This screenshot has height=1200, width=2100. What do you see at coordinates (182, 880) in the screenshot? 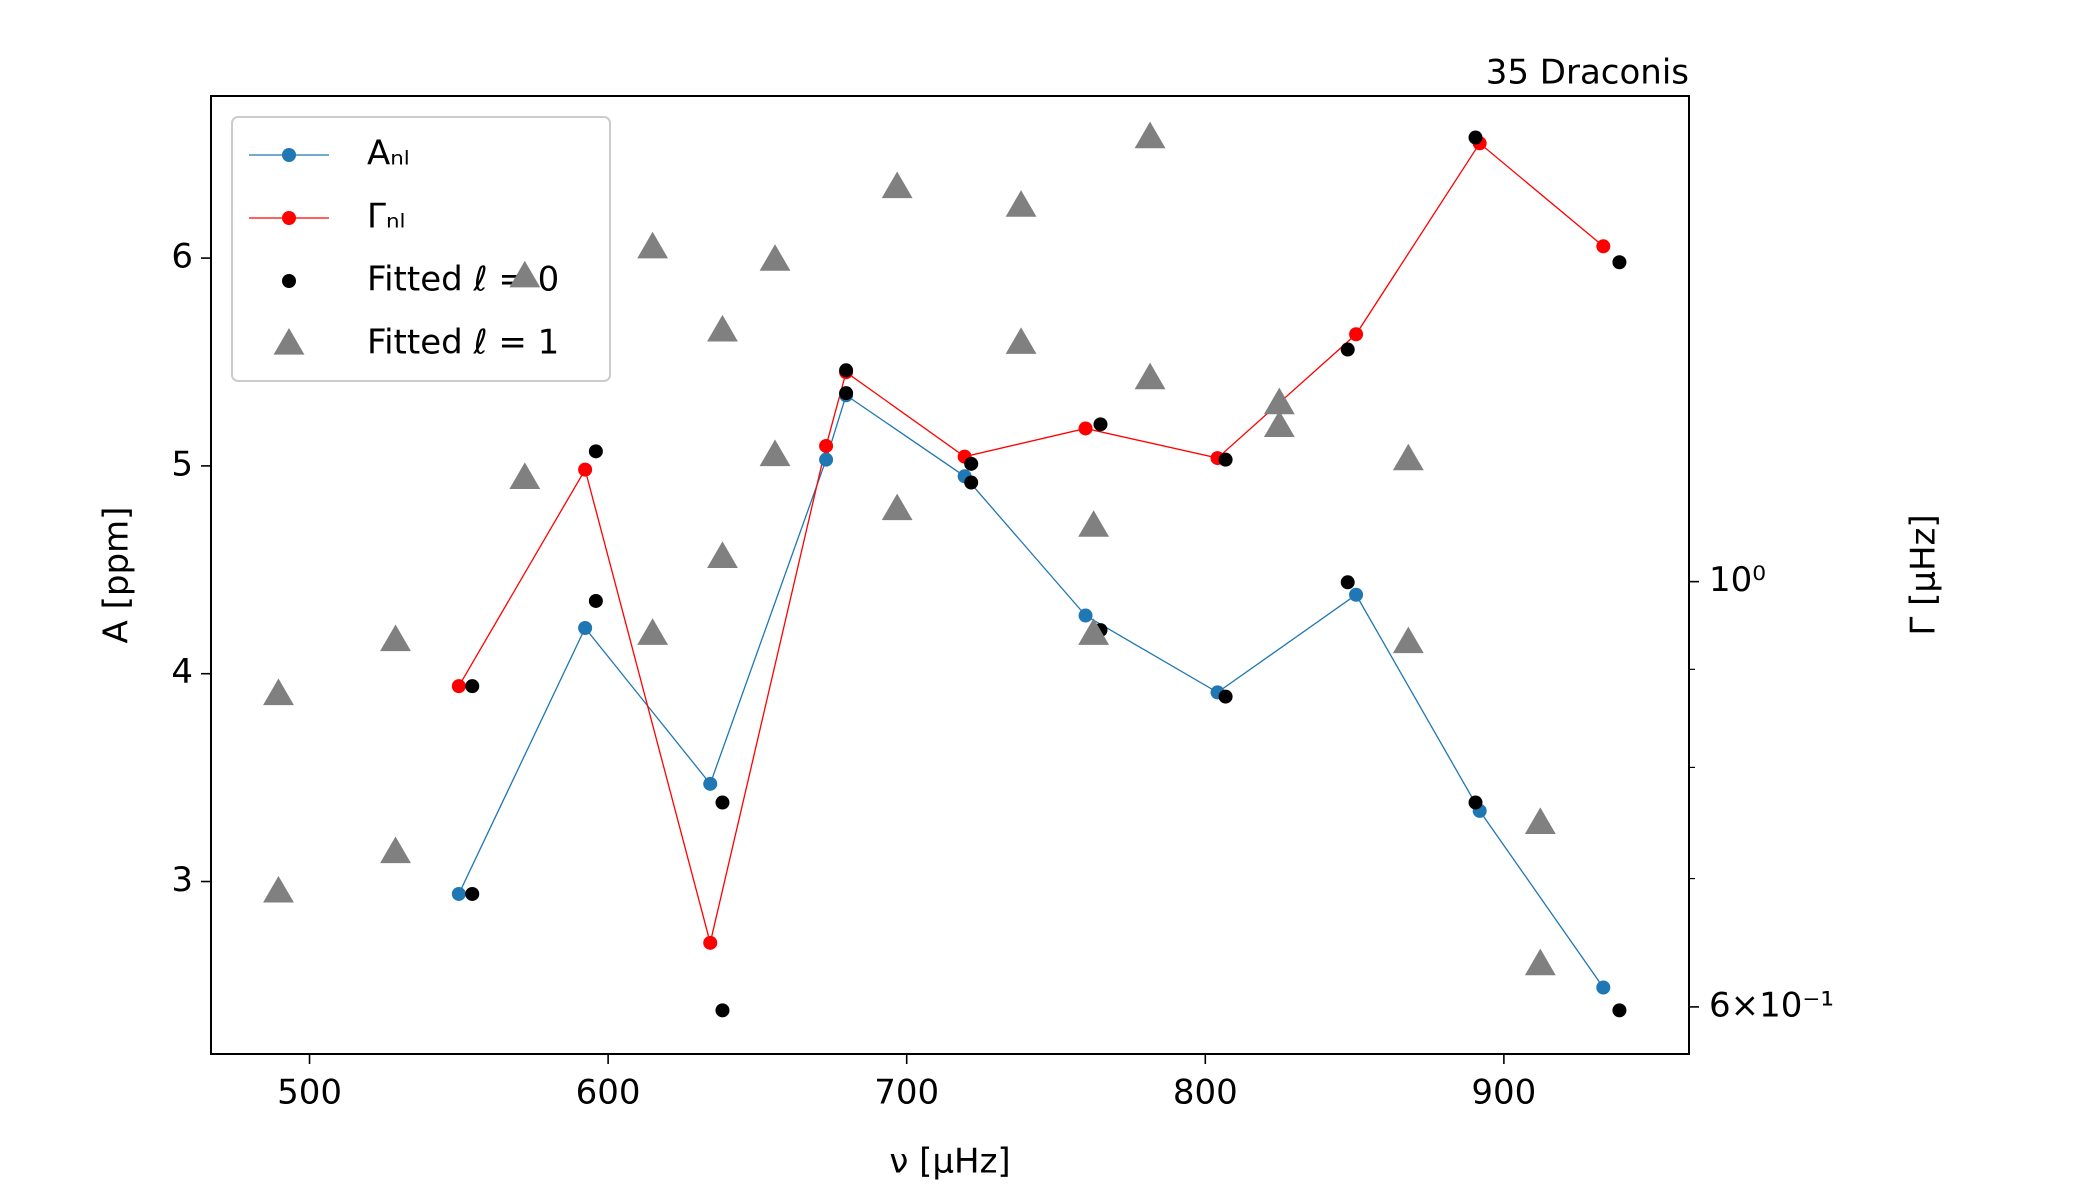
I see `y-tick-label: 3` at bounding box center [182, 880].